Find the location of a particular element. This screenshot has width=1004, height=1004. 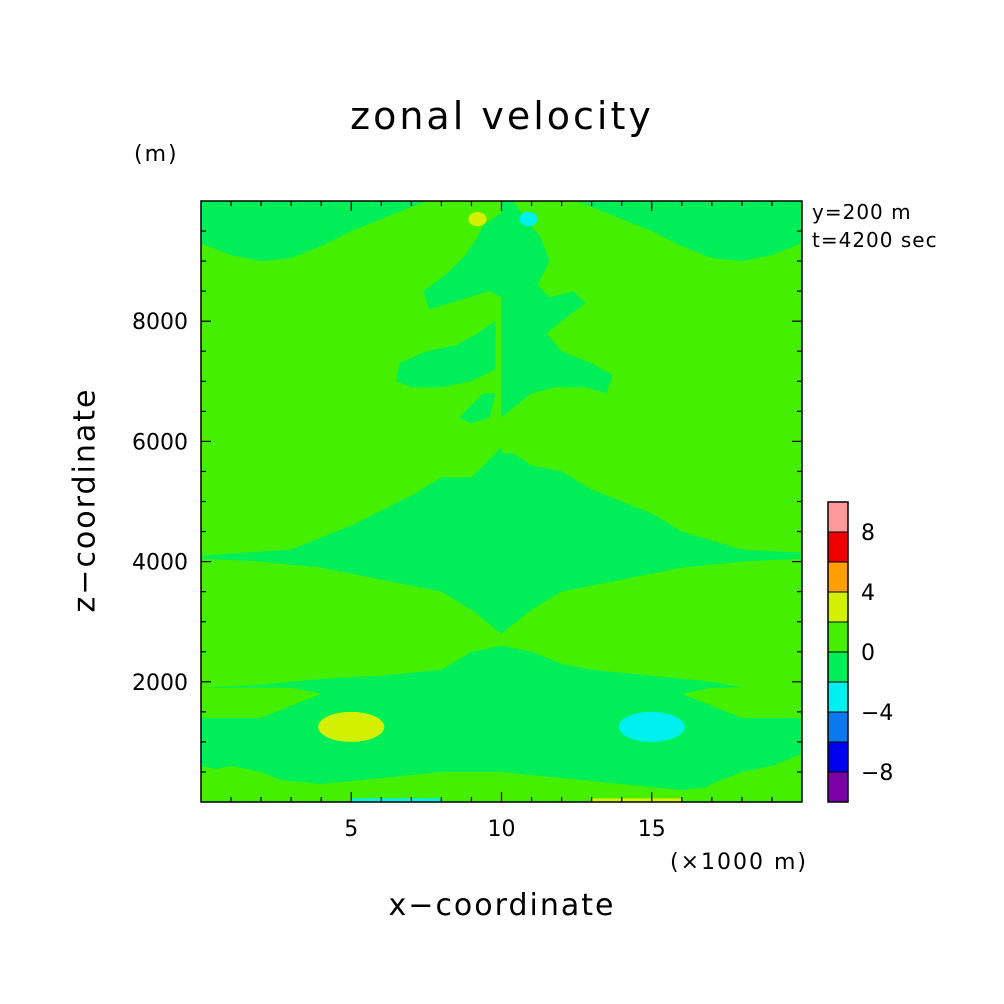

region-upper-left is located at coordinates (314, 231).